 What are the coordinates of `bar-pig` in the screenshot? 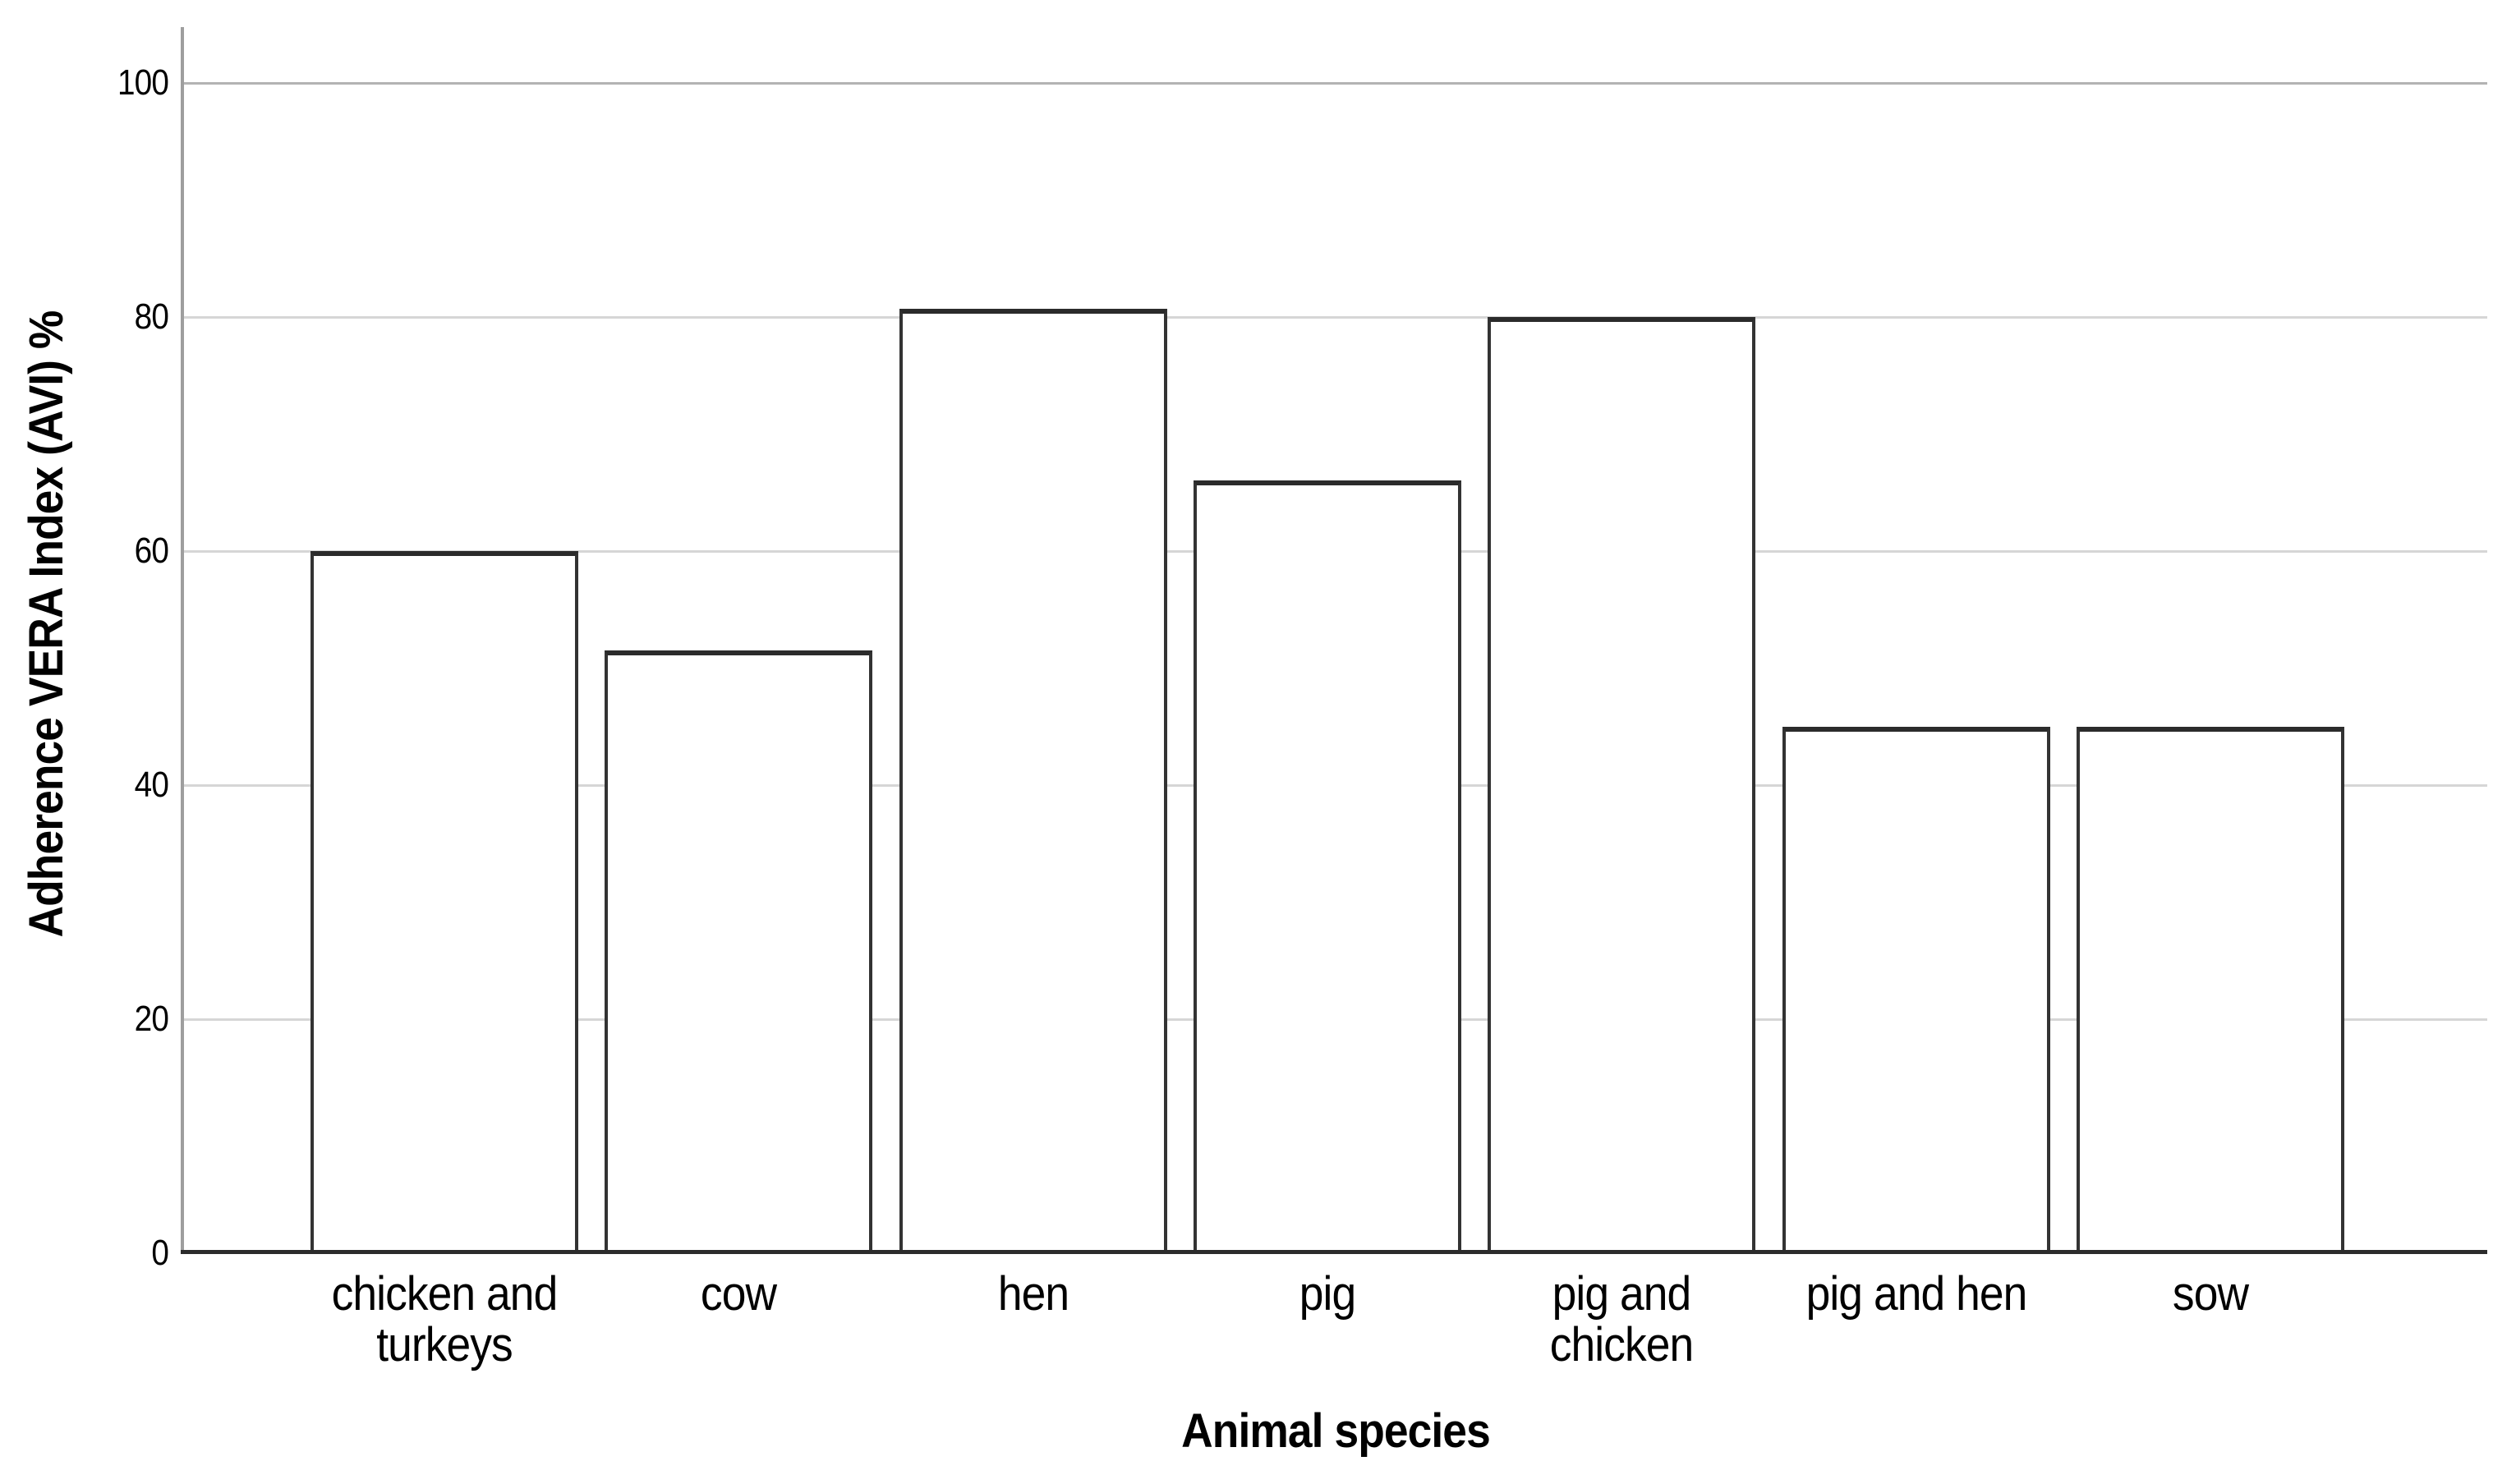 It's located at (1328, 866).